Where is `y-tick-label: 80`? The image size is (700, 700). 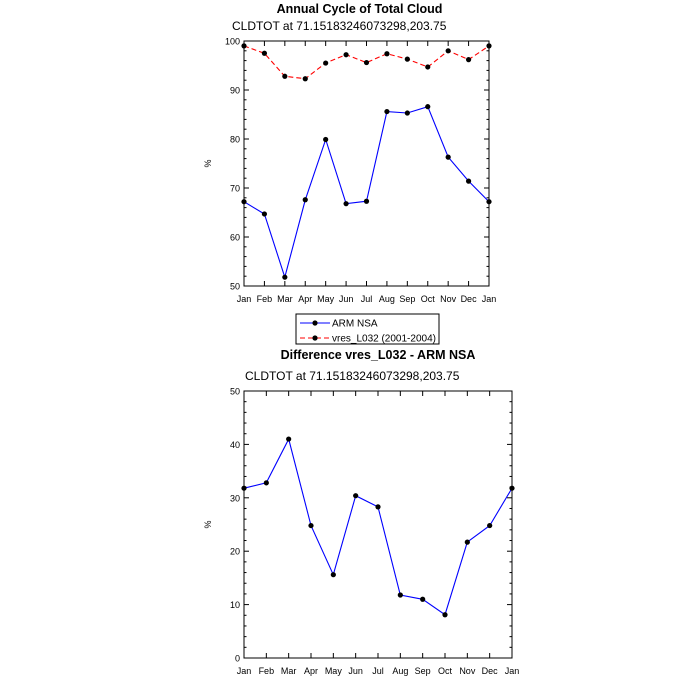
y-tick-label: 80 is located at coordinates (235, 140).